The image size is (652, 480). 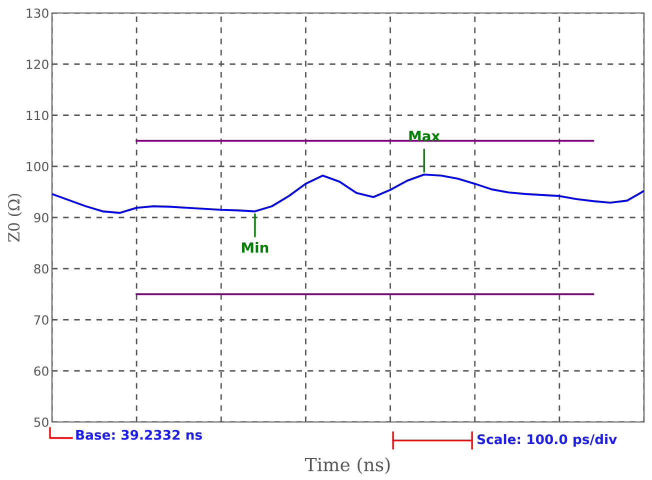 What do you see at coordinates (37, 115) in the screenshot?
I see `y-tick-label: 110` at bounding box center [37, 115].